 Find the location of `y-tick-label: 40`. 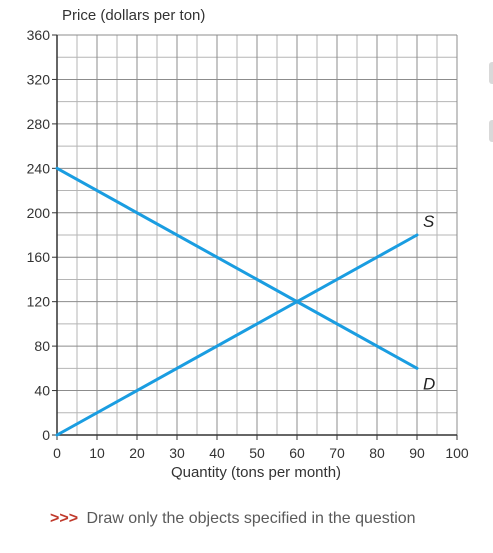

y-tick-label: 40 is located at coordinates (42, 391).